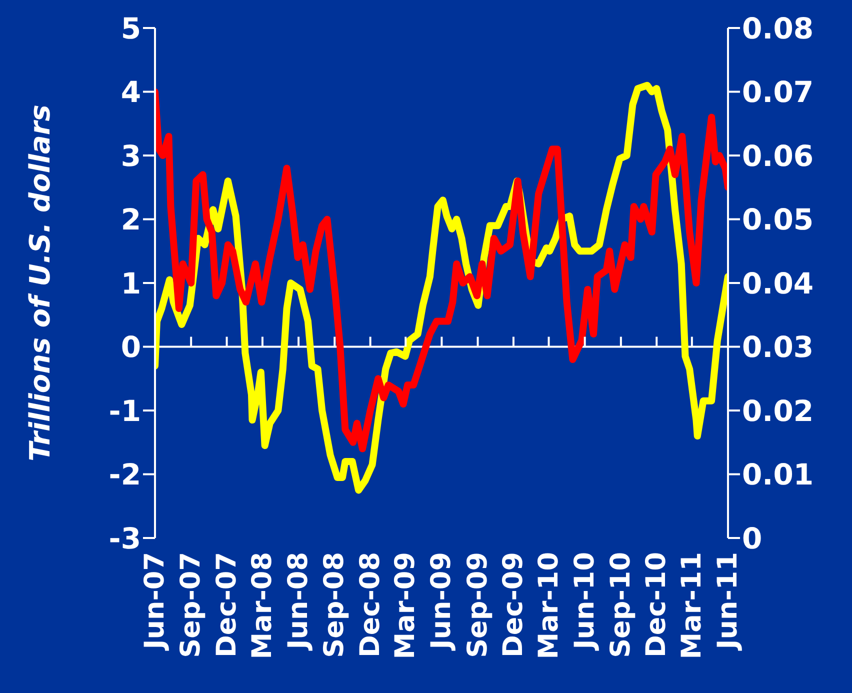 The width and height of the screenshot is (852, 693). I want to click on x-tick-label: Sep-10, so click(620, 605).